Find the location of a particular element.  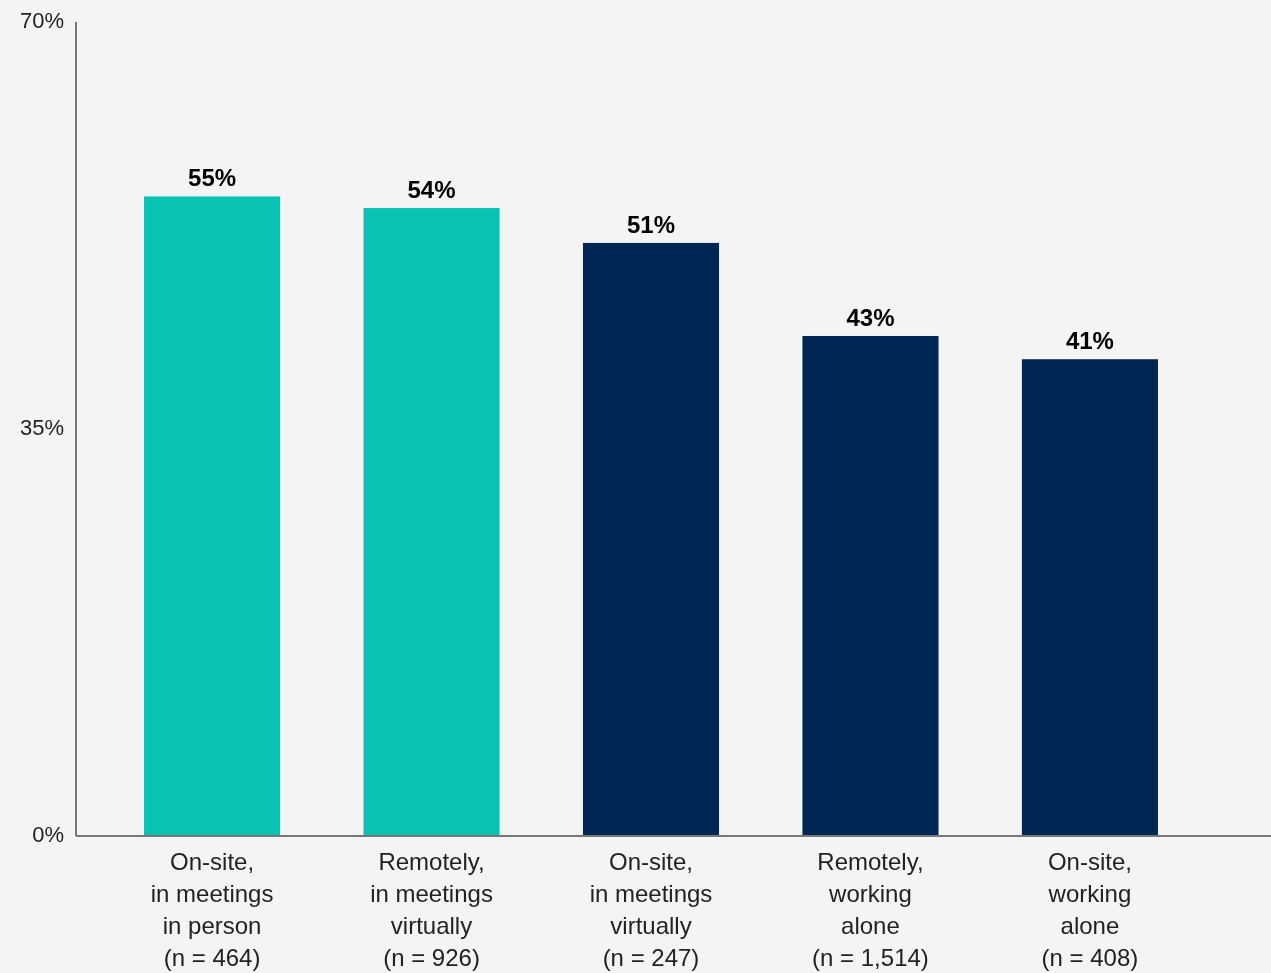

data-label: 55% is located at coordinates (212, 178).